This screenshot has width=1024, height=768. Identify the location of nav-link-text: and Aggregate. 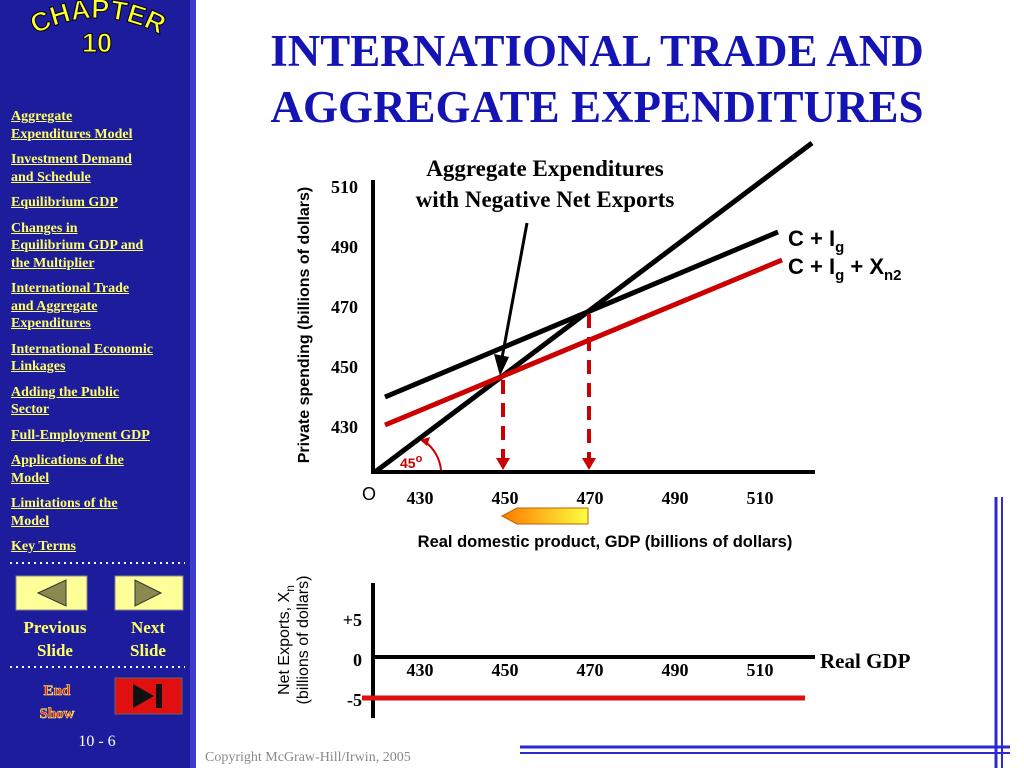
(54, 306).